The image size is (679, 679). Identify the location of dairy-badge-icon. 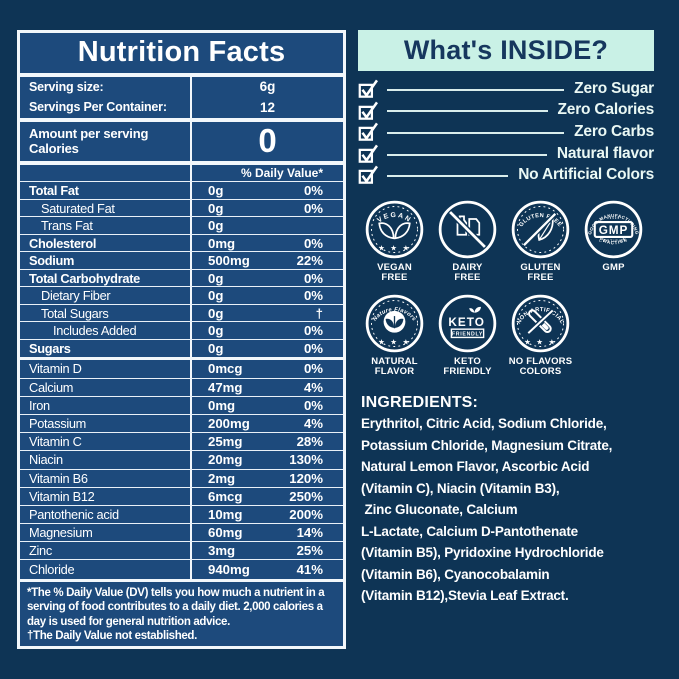
(467, 229).